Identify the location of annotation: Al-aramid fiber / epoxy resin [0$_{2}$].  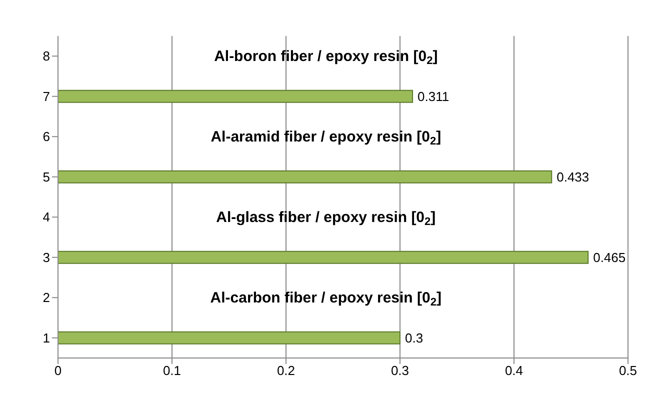
(326, 138).